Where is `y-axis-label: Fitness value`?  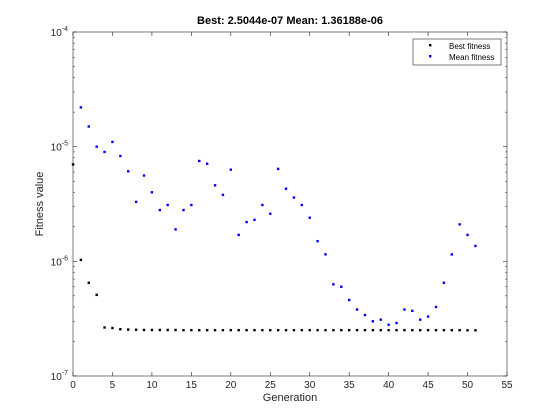 y-axis-label: Fitness value is located at coordinates (40, 204).